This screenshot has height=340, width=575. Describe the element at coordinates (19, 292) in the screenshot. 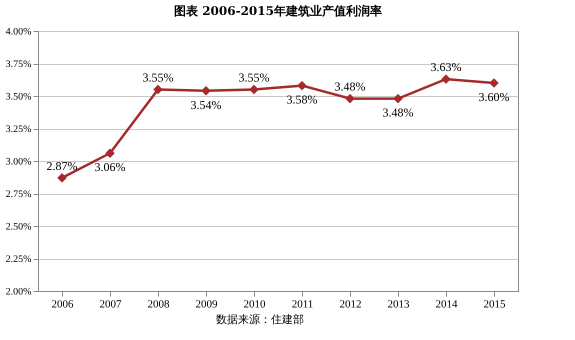

I see `y-tick-label: 2.00%` at that location.